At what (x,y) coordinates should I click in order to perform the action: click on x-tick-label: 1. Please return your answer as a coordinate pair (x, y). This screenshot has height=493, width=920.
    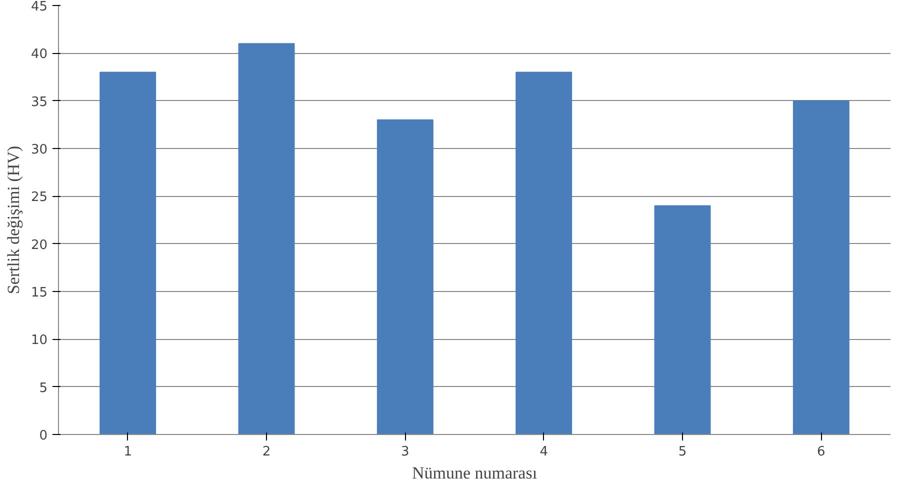
    Looking at the image, I should click on (128, 452).